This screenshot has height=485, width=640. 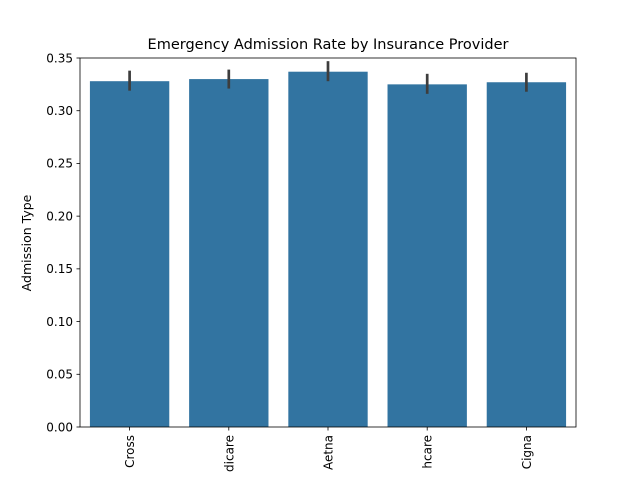 What do you see at coordinates (526, 255) in the screenshot?
I see `bar-cigna` at bounding box center [526, 255].